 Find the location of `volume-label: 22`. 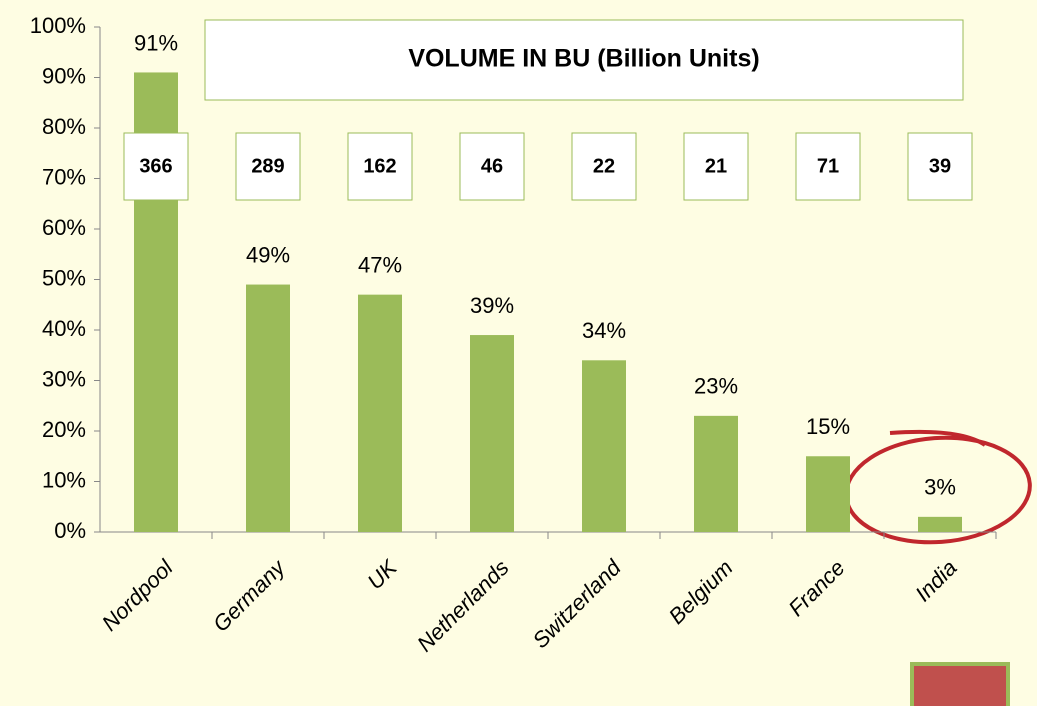

volume-label: 22 is located at coordinates (604, 166).